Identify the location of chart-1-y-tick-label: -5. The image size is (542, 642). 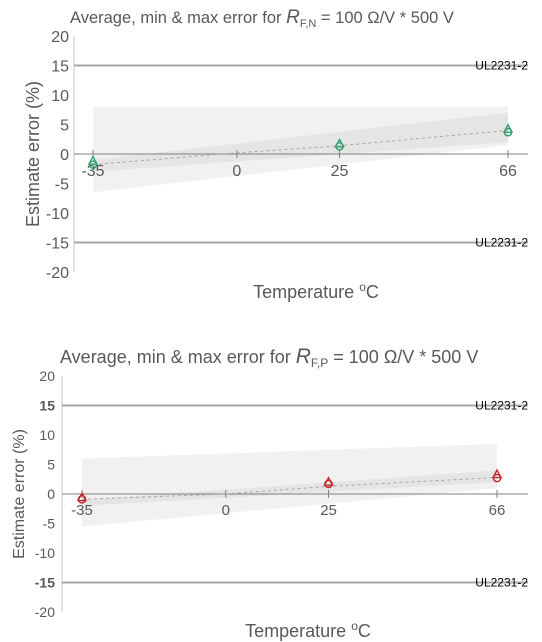
(62, 184).